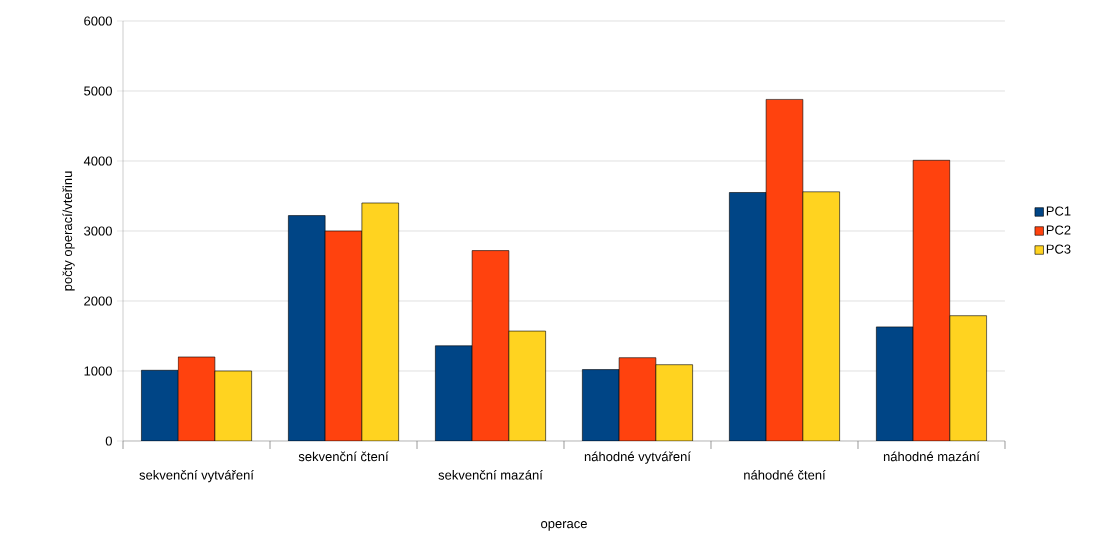  I want to click on x-tick-label: sekvenční mazání, so click(490, 474).